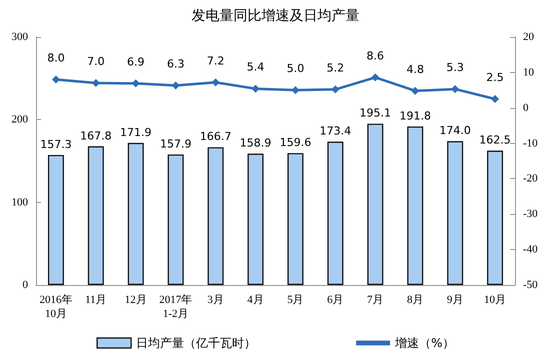 The image size is (551, 362). Describe the element at coordinates (215, 300) in the screenshot. I see `x-tick-label: 3月` at that location.